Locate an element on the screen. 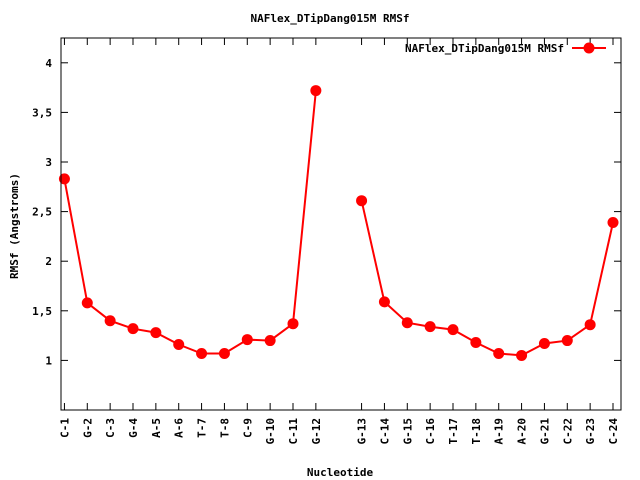  series-line is located at coordinates (487, 278).